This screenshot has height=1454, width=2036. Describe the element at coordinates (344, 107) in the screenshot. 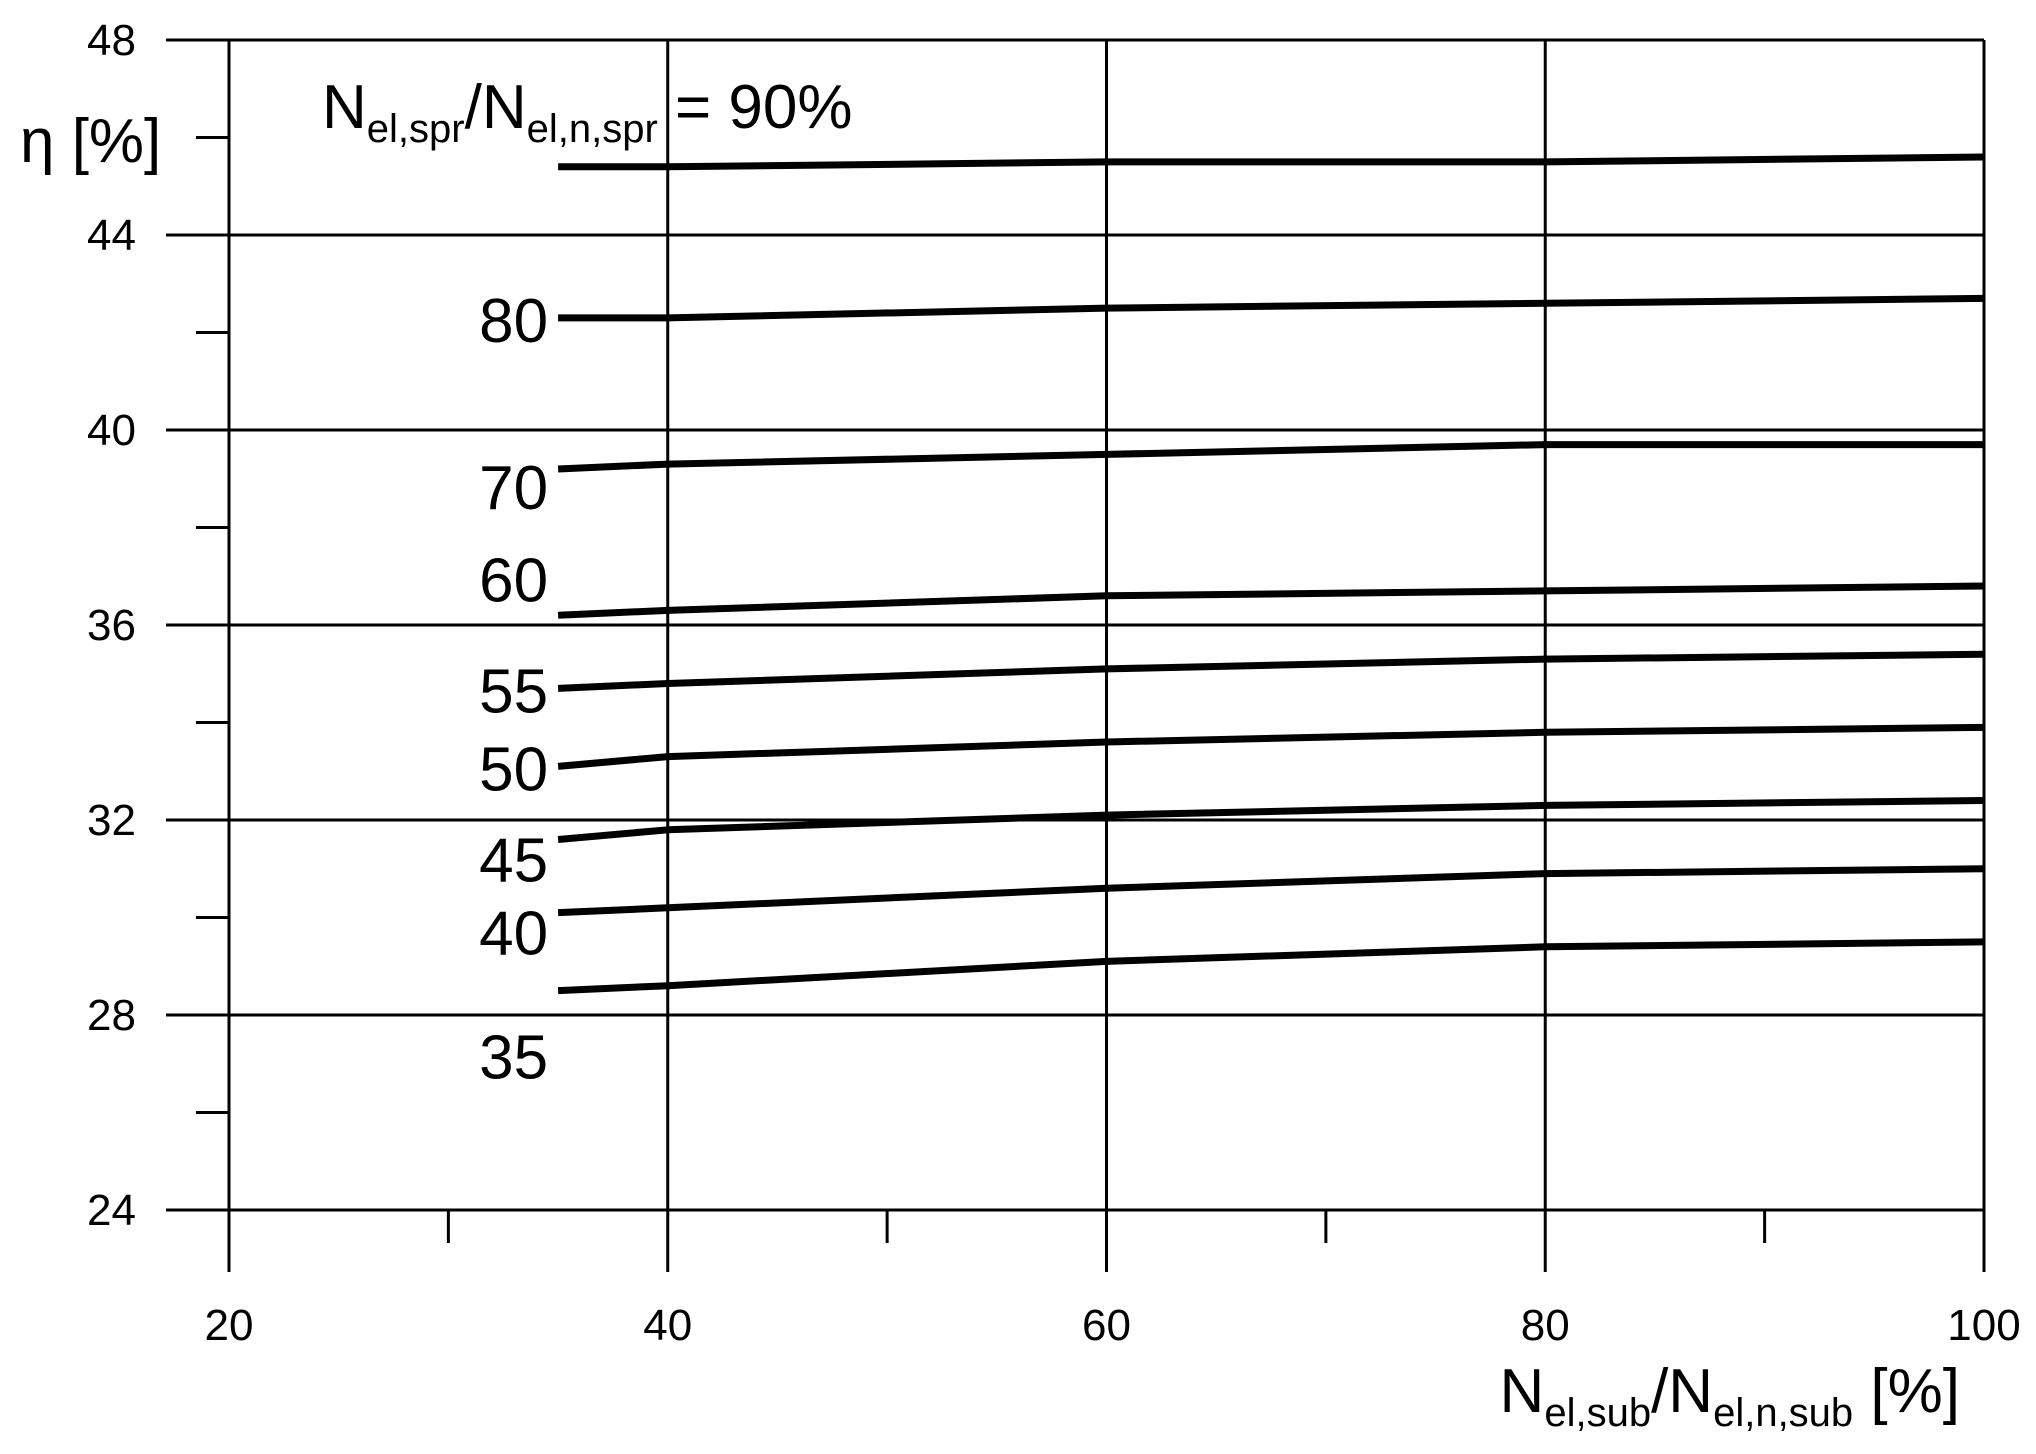

I see `annotation-main-1: N` at that location.